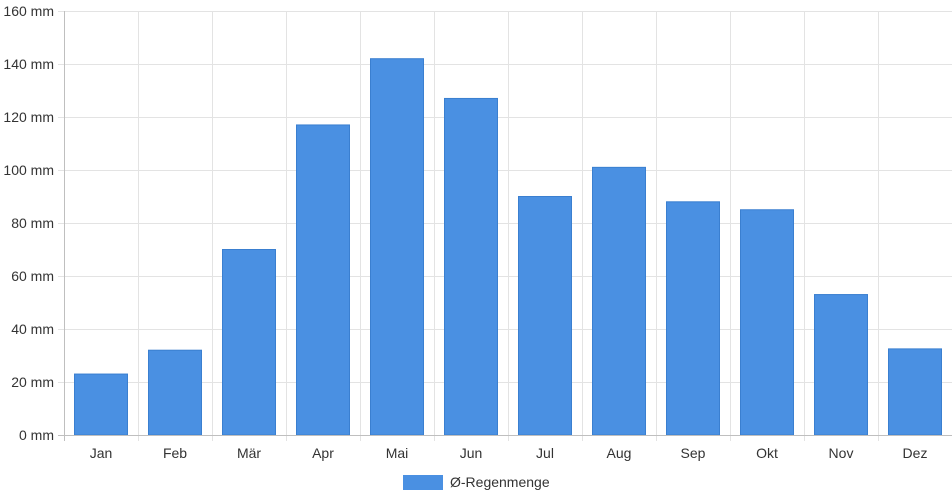  I want to click on bar-feb, so click(175, 392).